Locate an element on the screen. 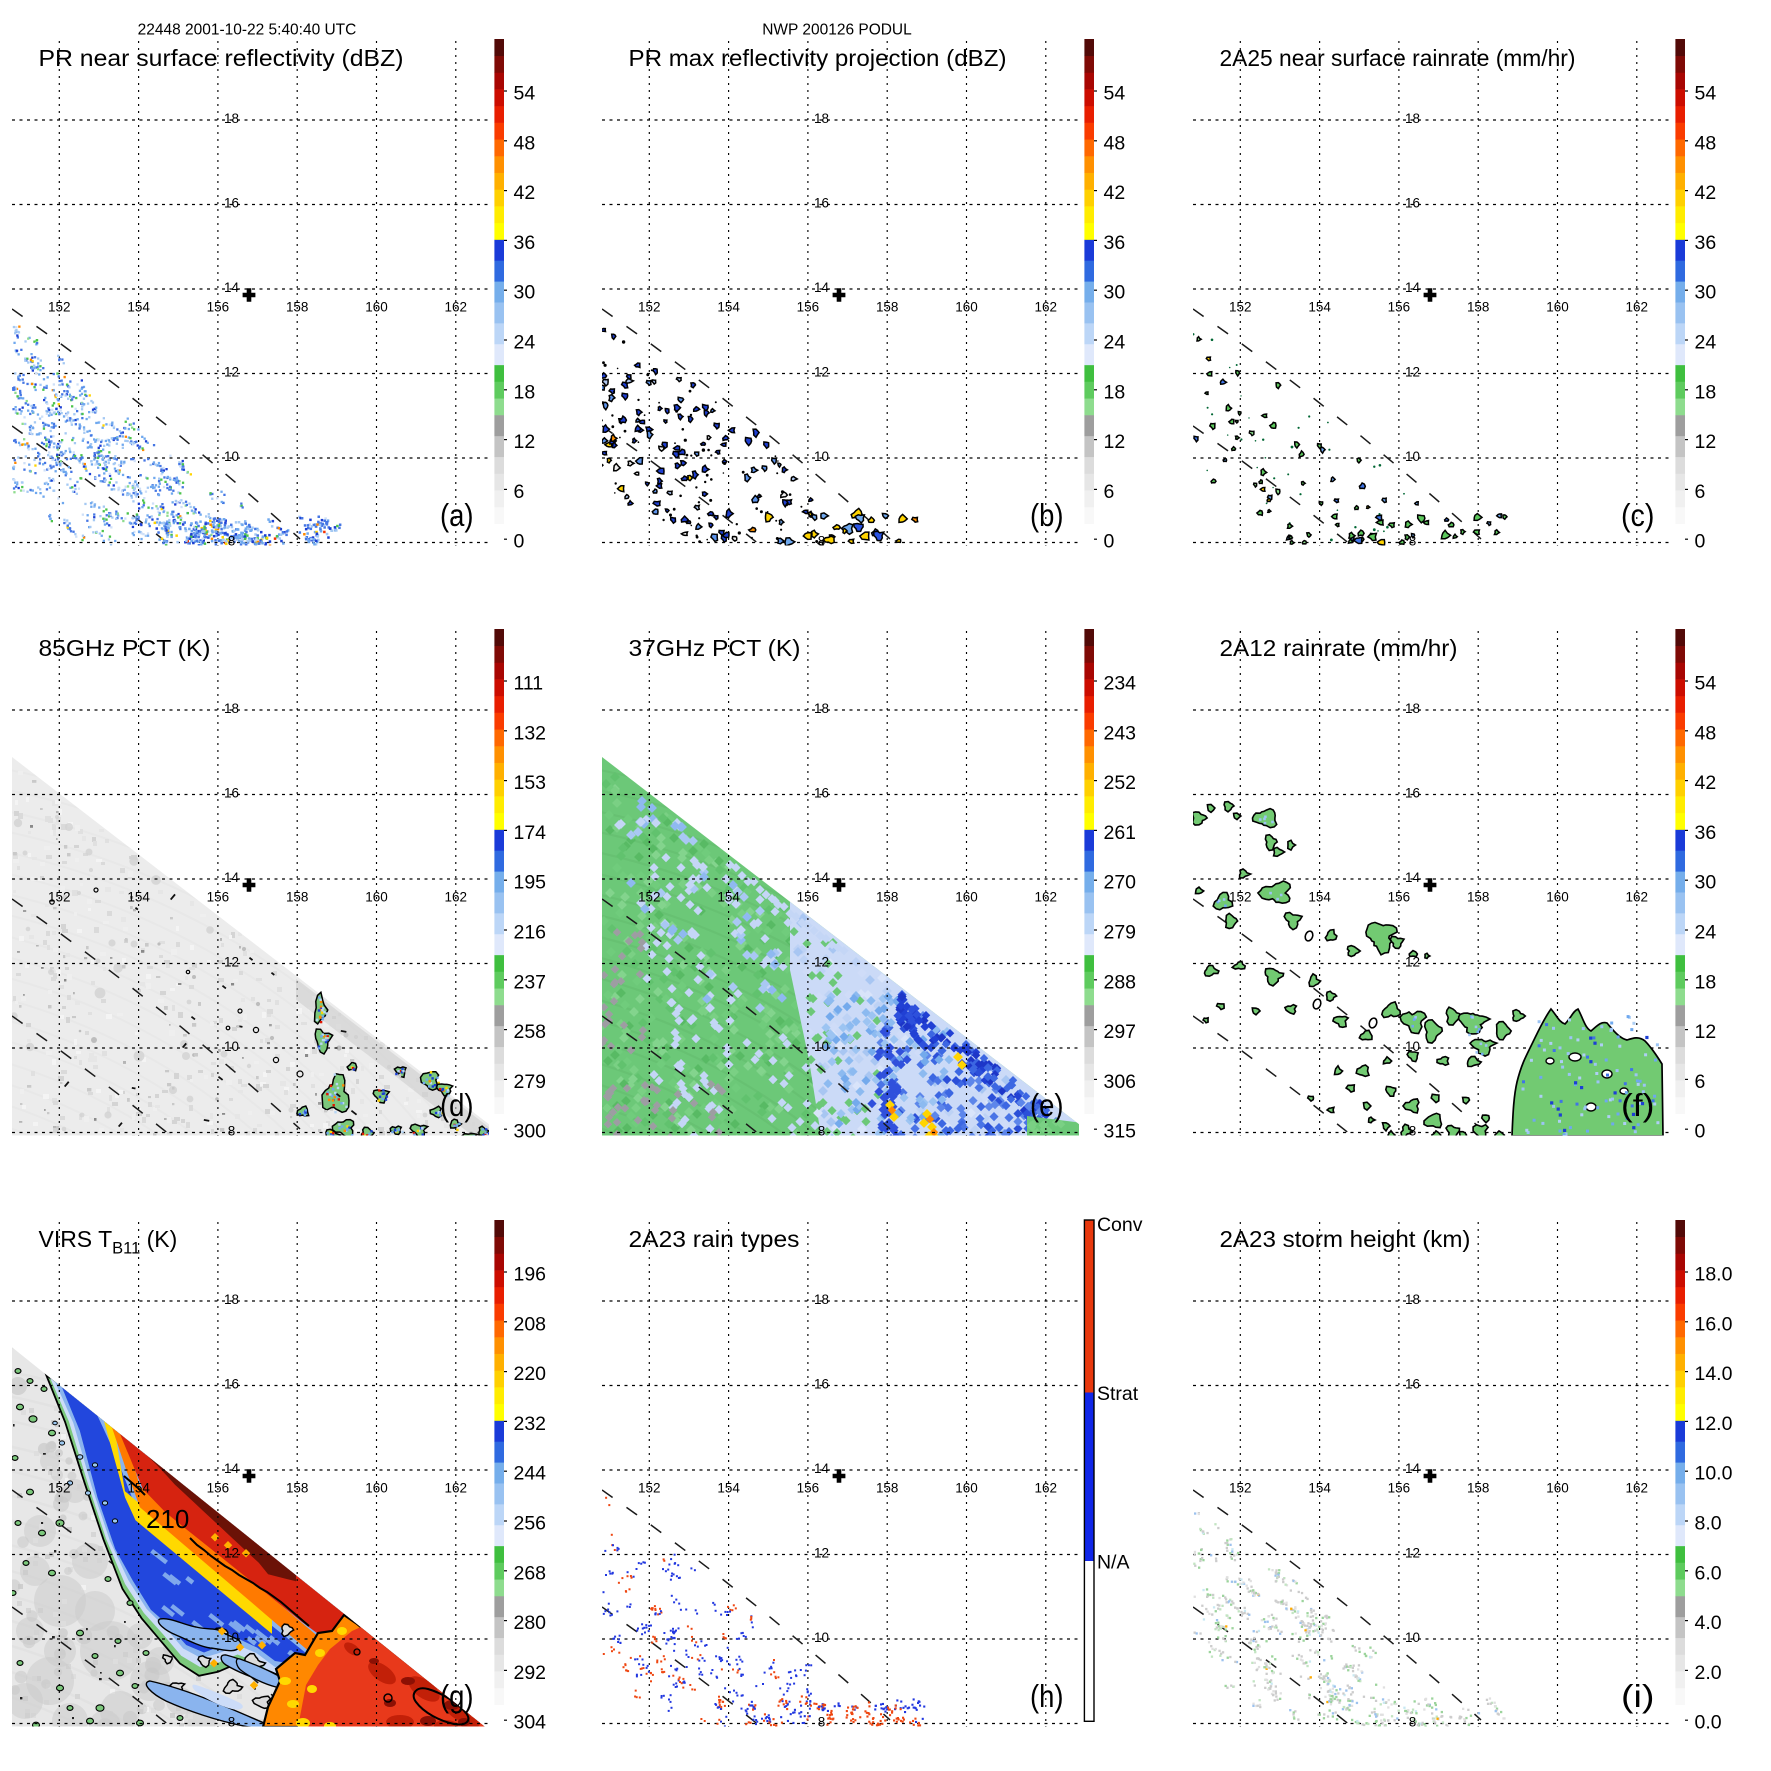 The image size is (1771, 1771). svg-text: 258 is located at coordinates (529, 1032).